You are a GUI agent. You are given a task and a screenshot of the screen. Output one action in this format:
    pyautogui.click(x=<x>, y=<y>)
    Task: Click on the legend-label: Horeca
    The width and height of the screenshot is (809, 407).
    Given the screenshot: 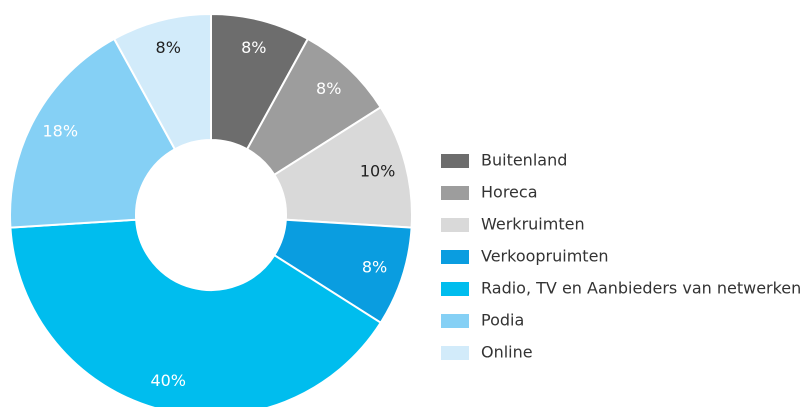 What is the action you would take?
    pyautogui.click(x=509, y=192)
    